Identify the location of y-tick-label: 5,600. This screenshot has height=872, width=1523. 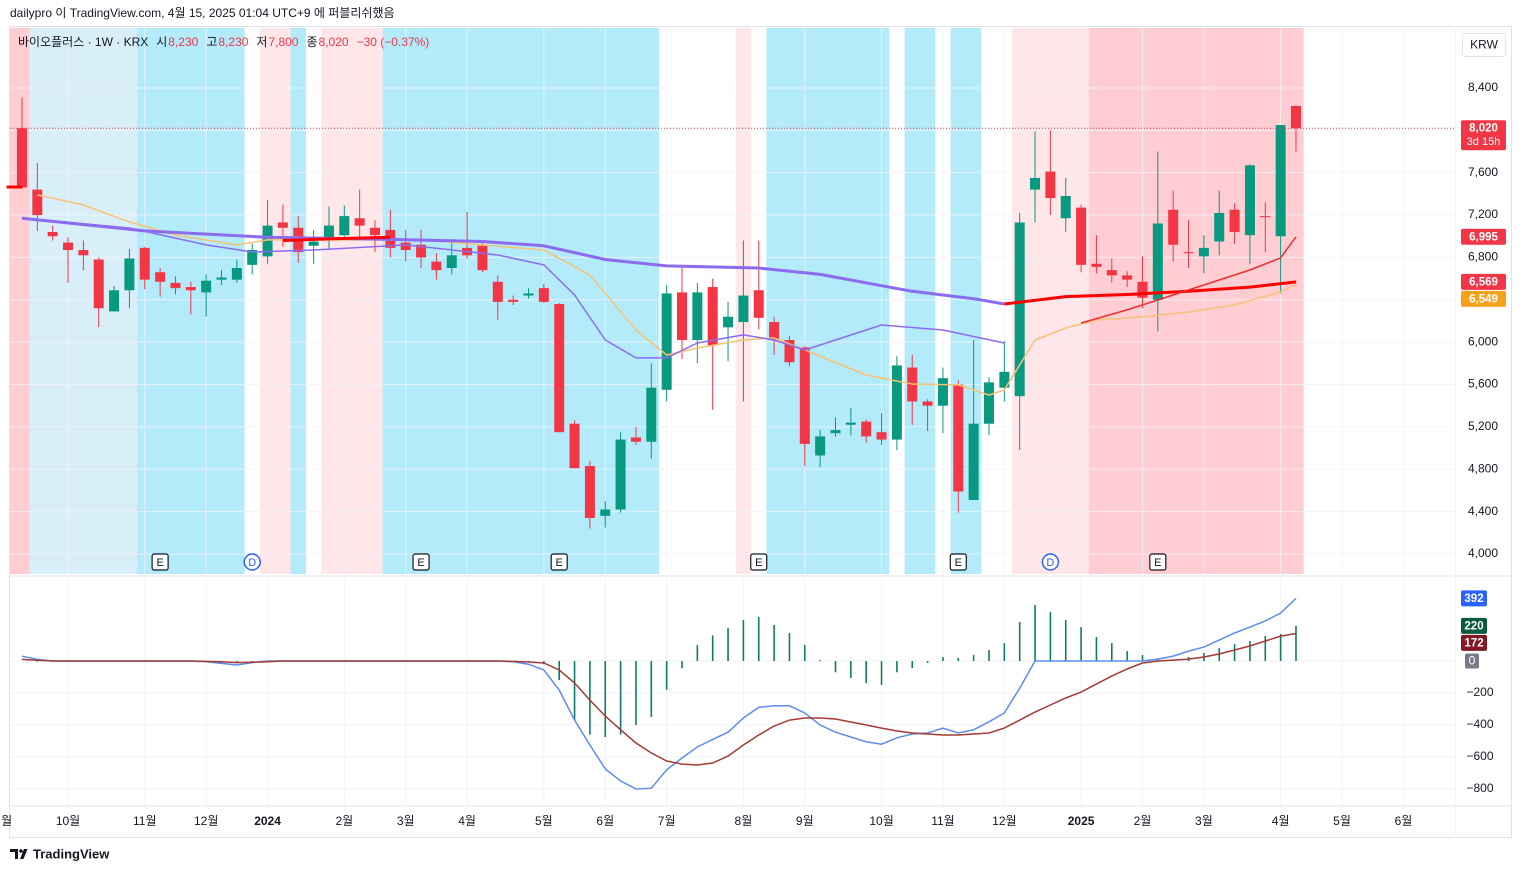
(1483, 384).